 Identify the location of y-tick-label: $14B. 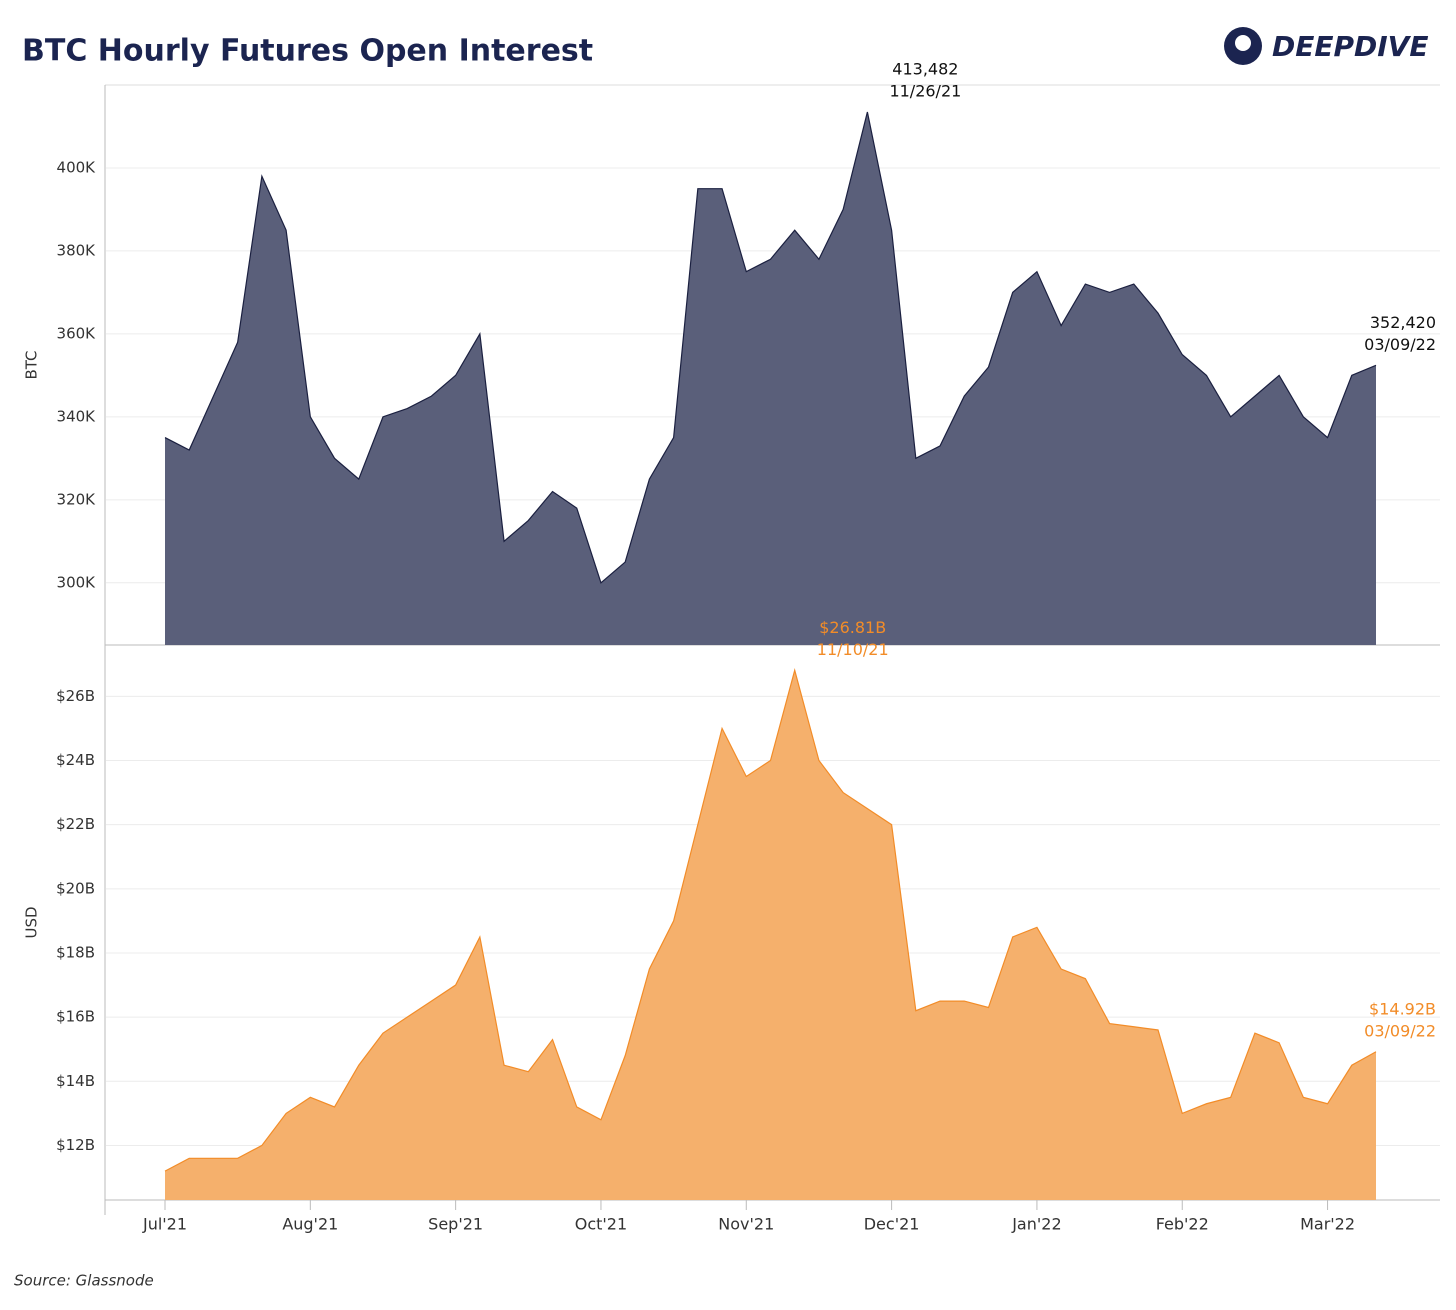
(75, 1081).